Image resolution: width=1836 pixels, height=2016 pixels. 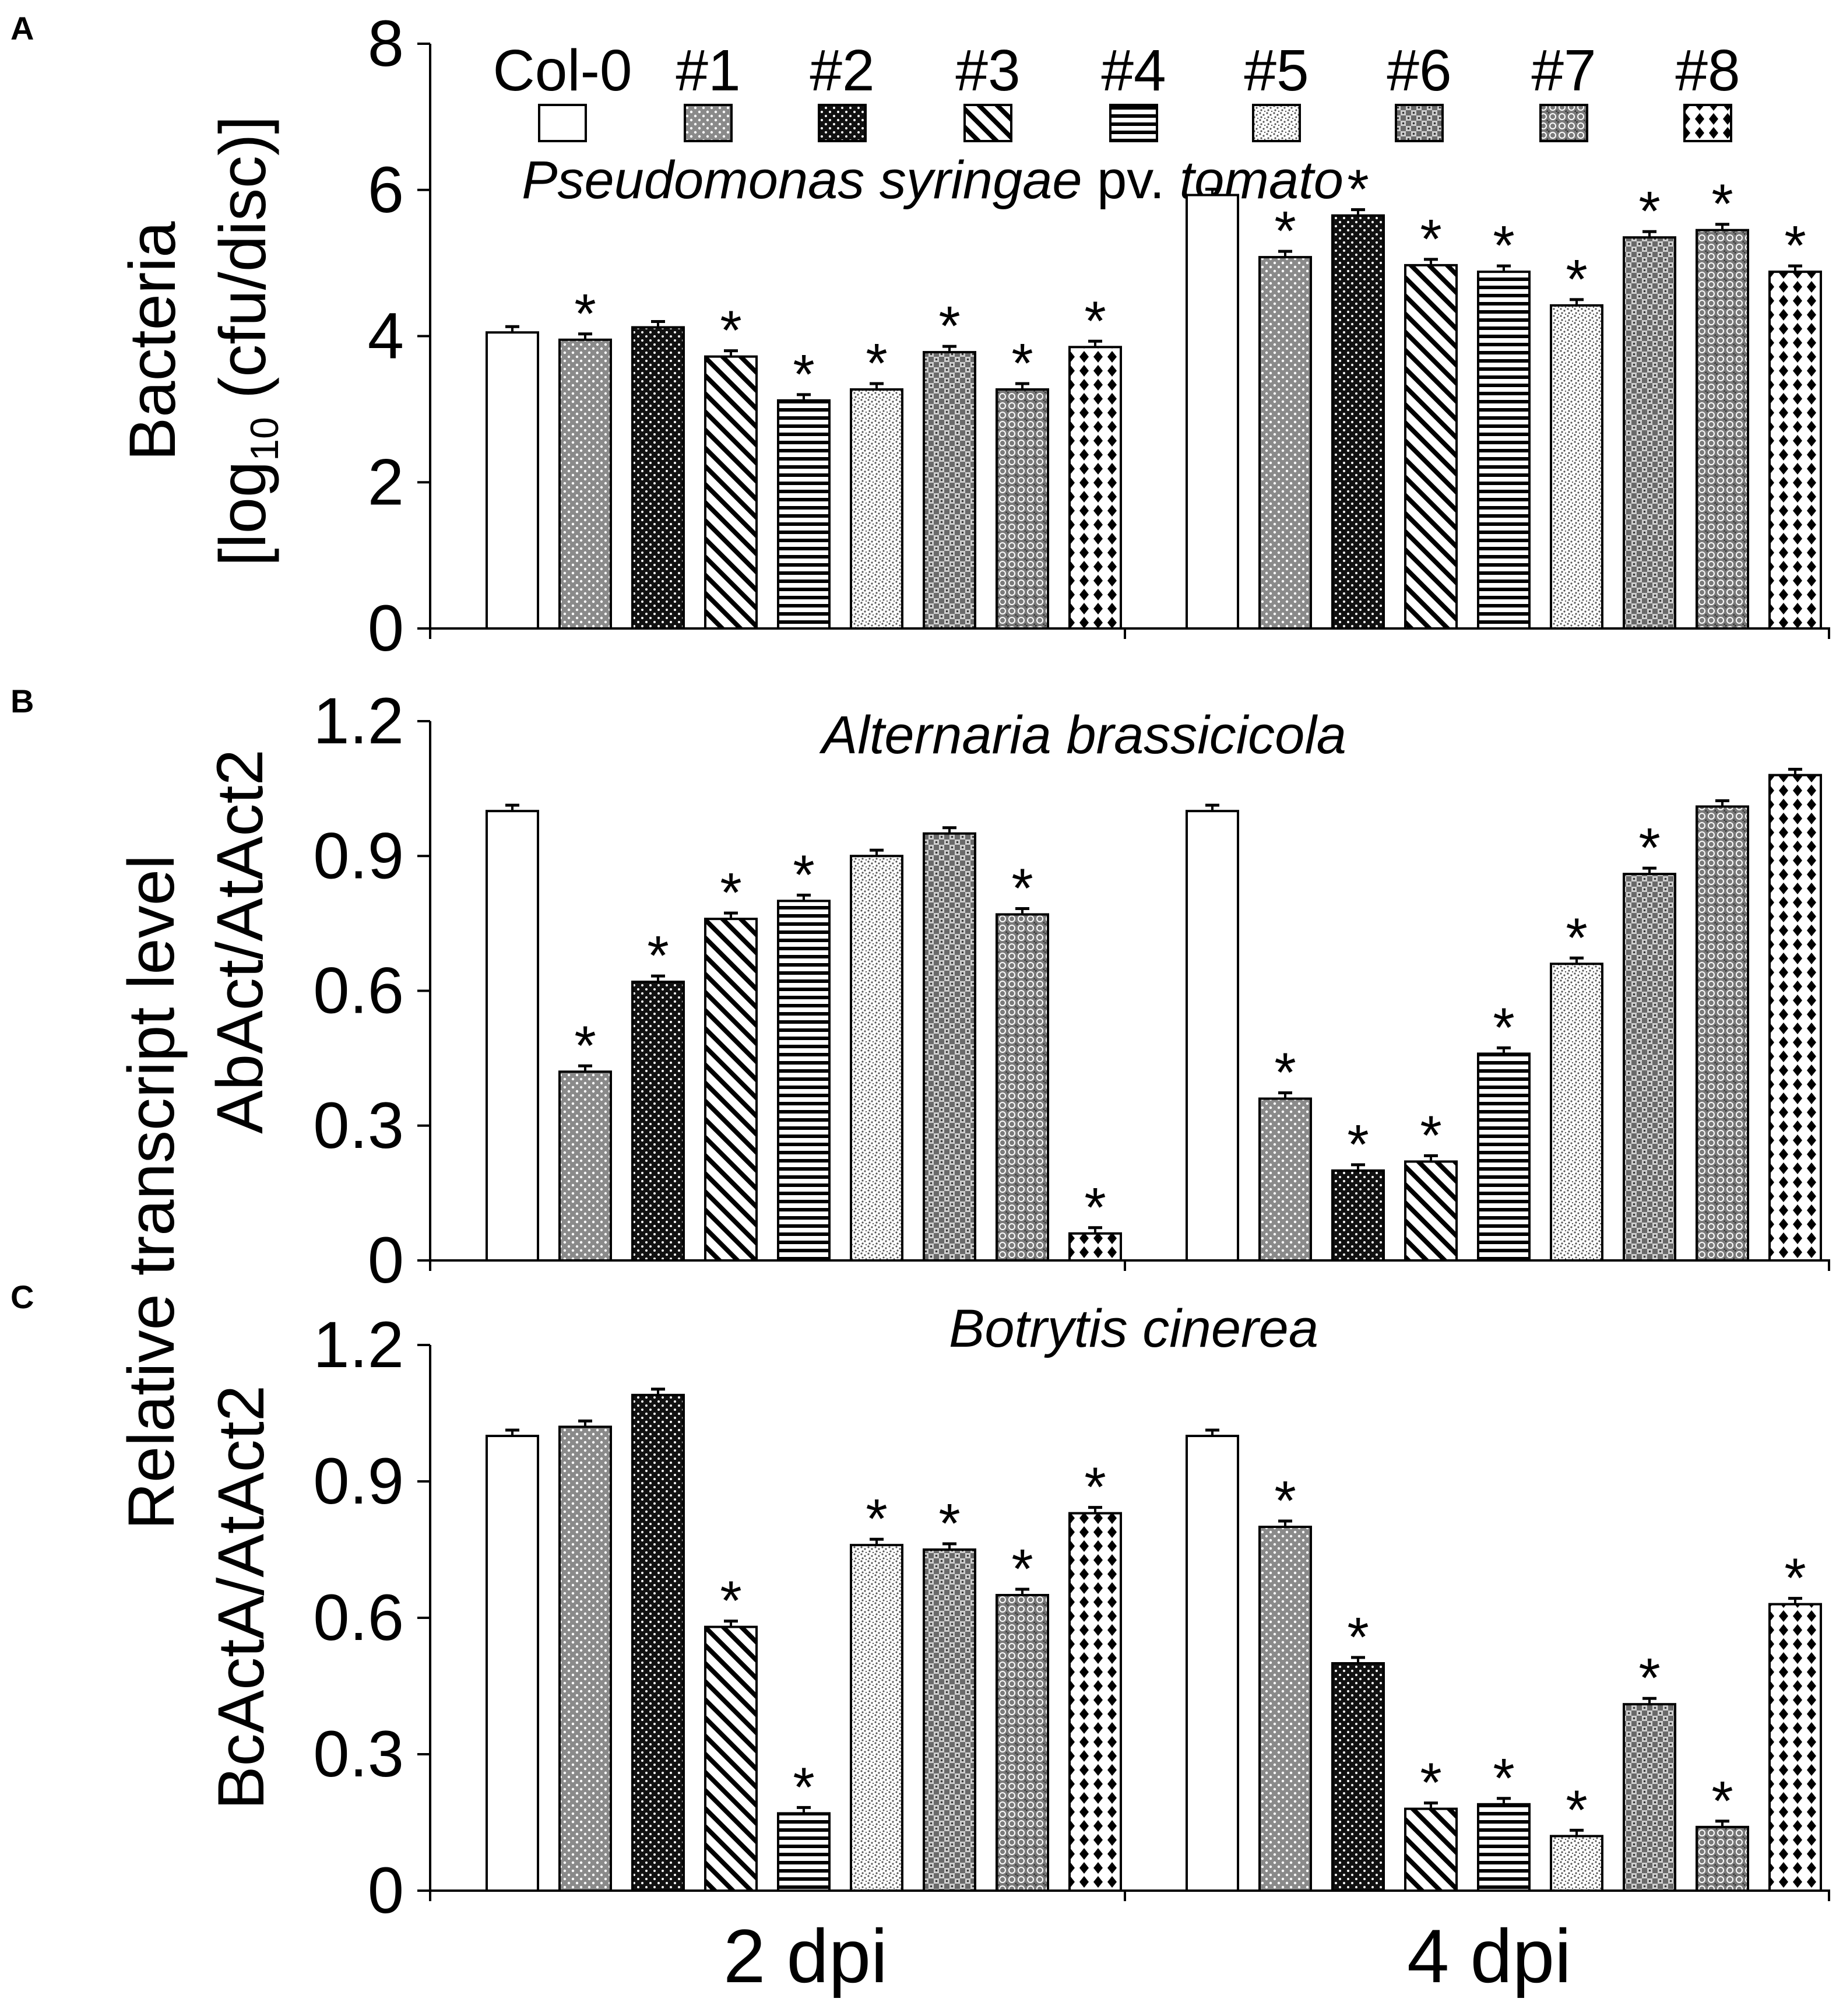 I want to click on legend-label-0: Col-0, so click(x=562, y=70).